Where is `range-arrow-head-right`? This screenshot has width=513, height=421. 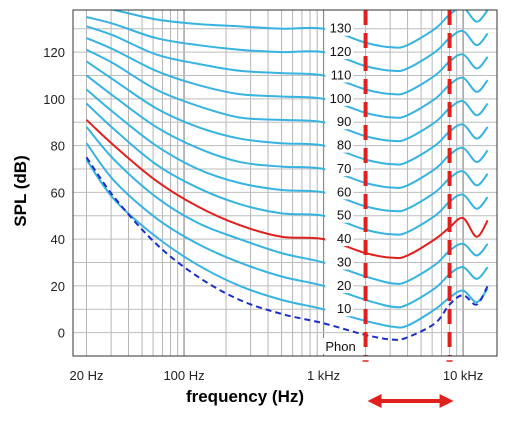 range-arrow-head-right is located at coordinates (446, 401).